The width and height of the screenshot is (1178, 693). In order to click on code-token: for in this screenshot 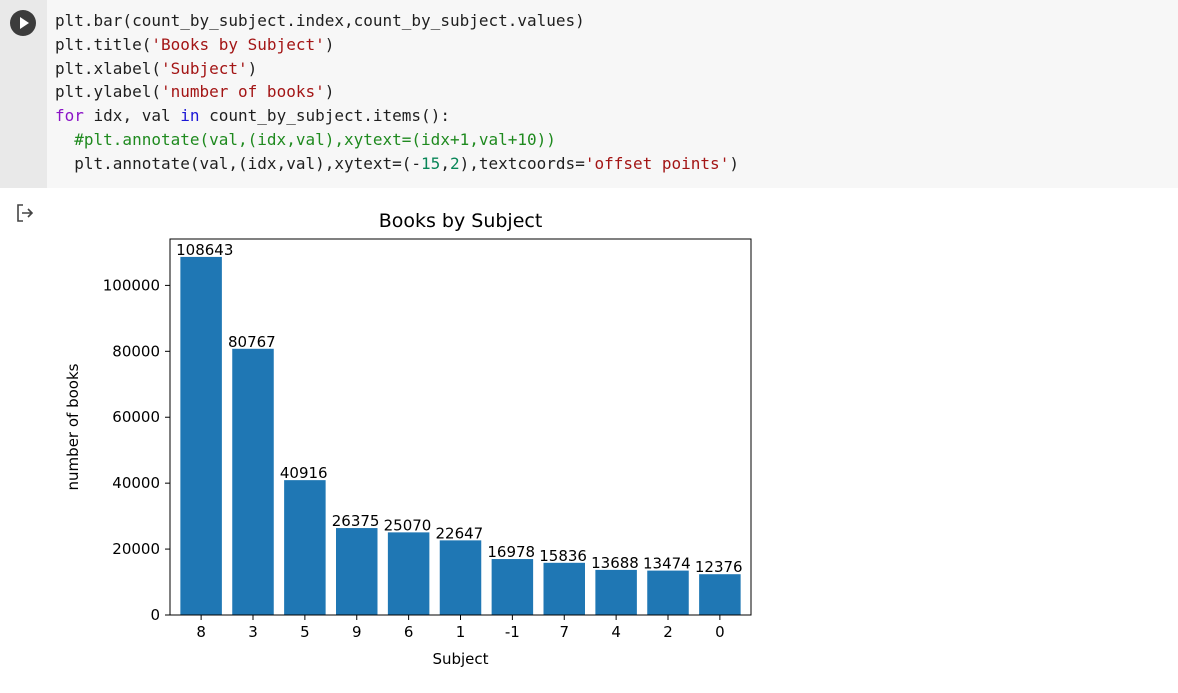, I will do `click(69, 116)`.